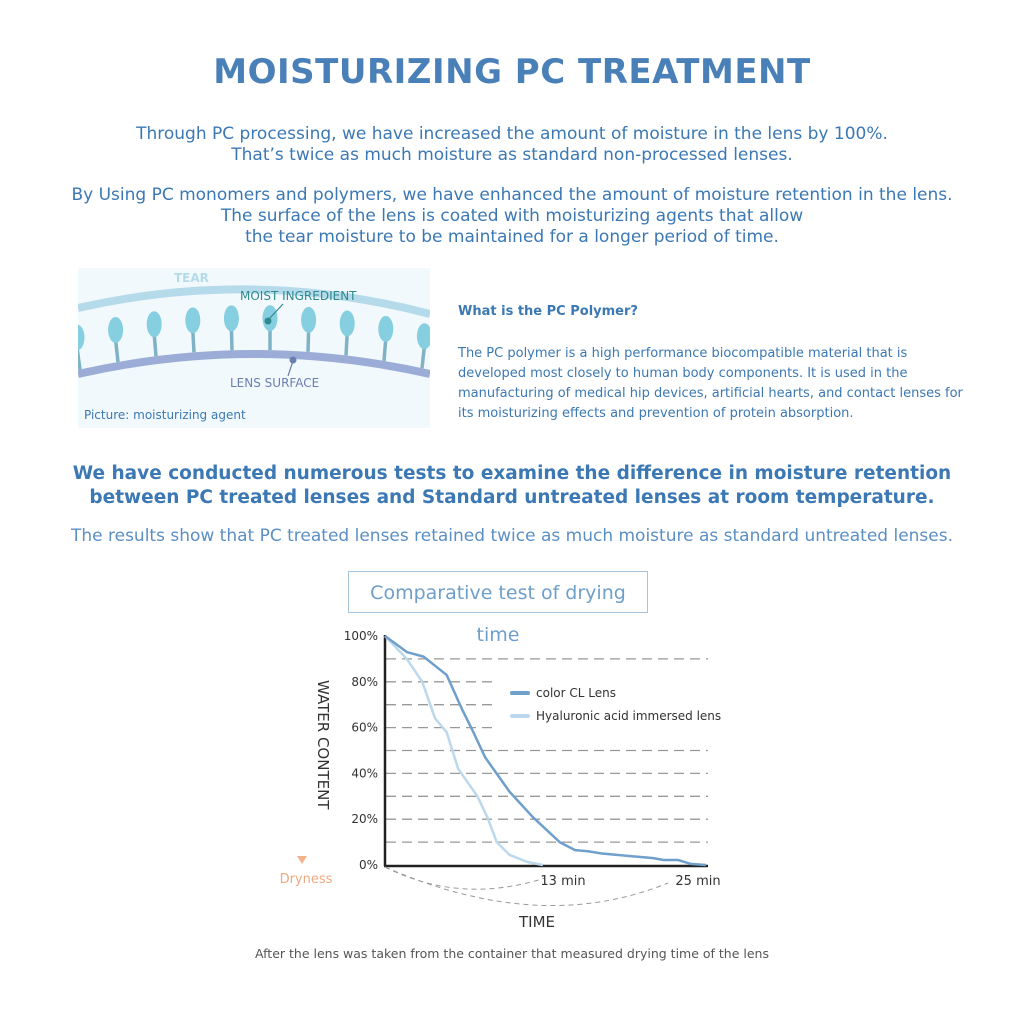 This screenshot has width=1024, height=1024. Describe the element at coordinates (464, 751) in the screenshot. I see `series-line-hyaluronic-lens` at that location.